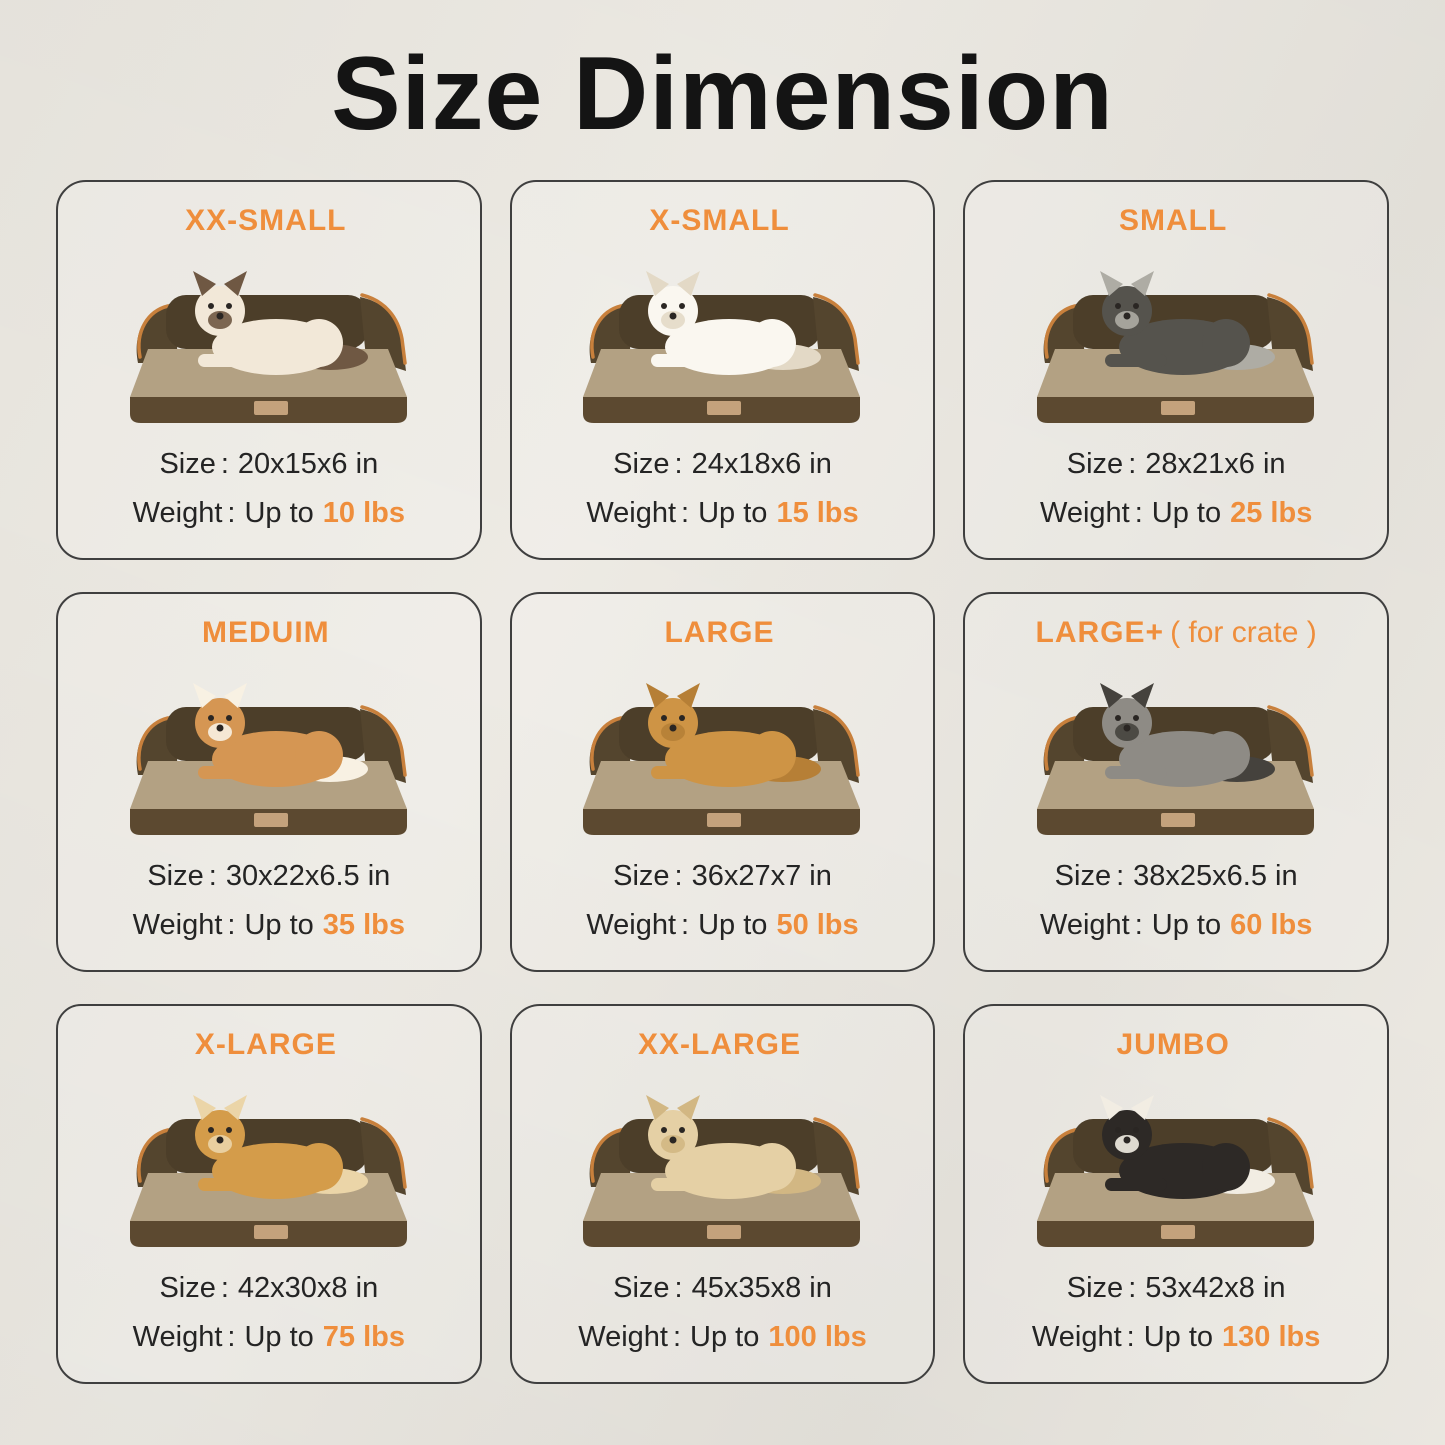 The width and height of the screenshot is (1445, 1445). I want to click on size-name-label: MEDUIM, so click(266, 632).